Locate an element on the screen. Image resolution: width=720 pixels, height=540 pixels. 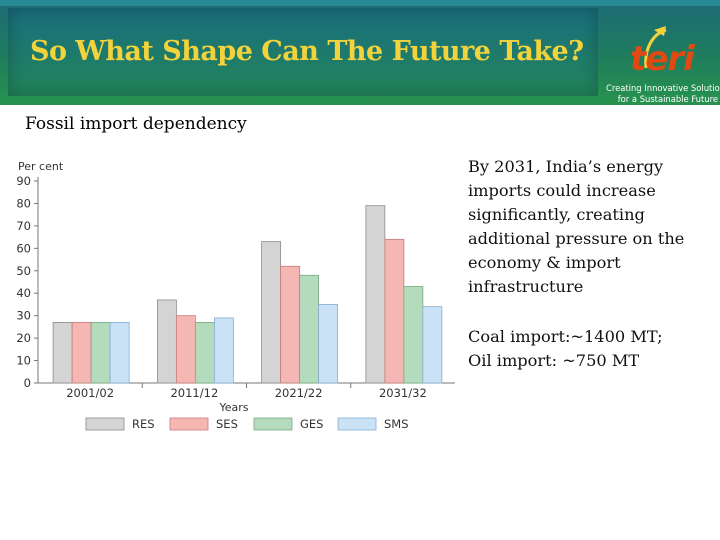
logo-tagline-line: Creating Innovative Solutions is located at coordinates (663, 88).